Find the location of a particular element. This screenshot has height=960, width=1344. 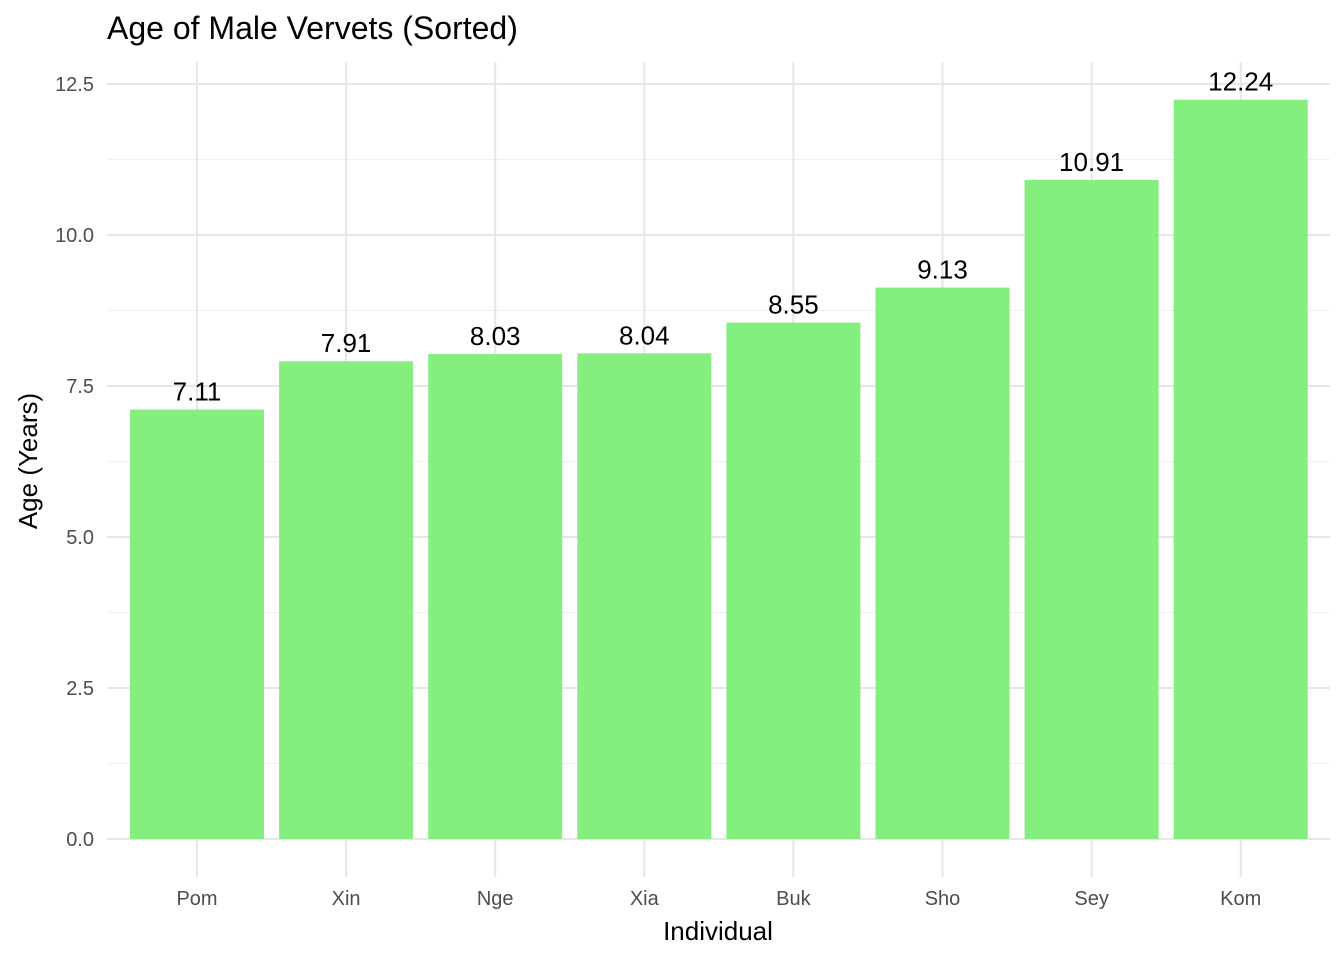

data-label-nge: 8.03 is located at coordinates (495, 336).